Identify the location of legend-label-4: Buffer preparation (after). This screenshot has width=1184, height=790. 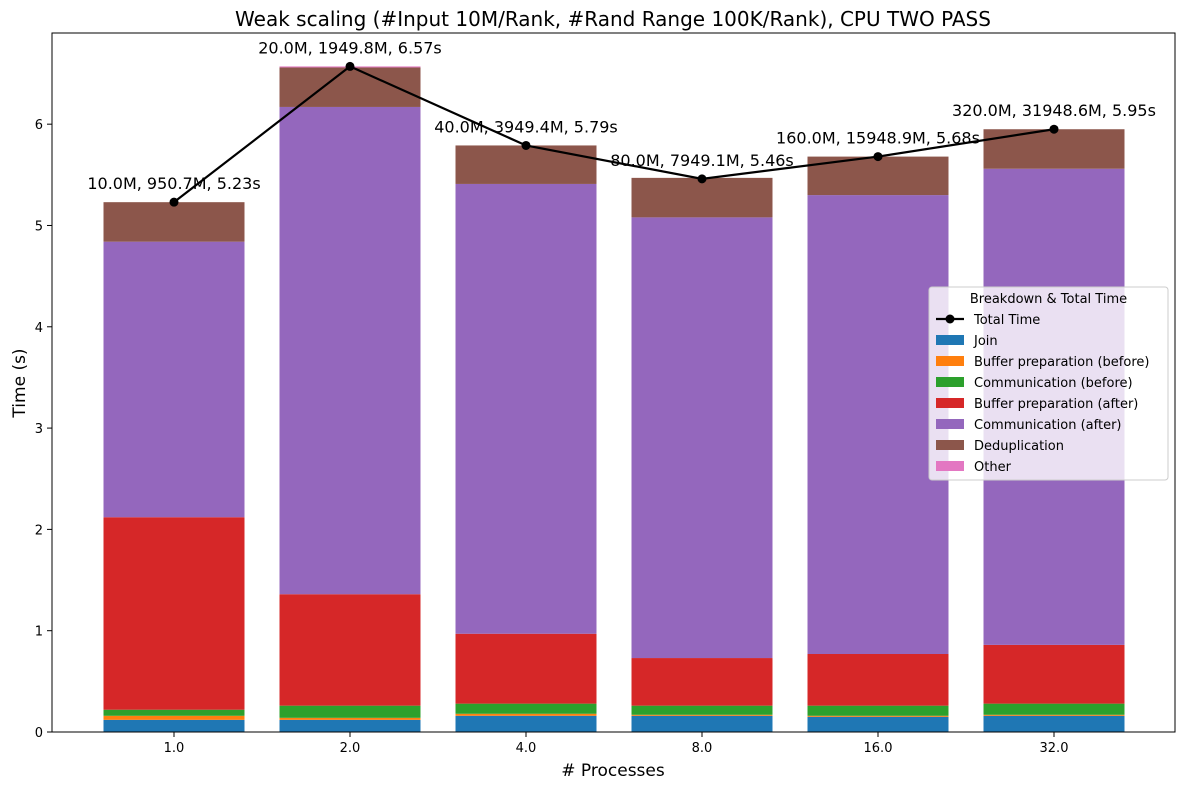
(1056, 404).